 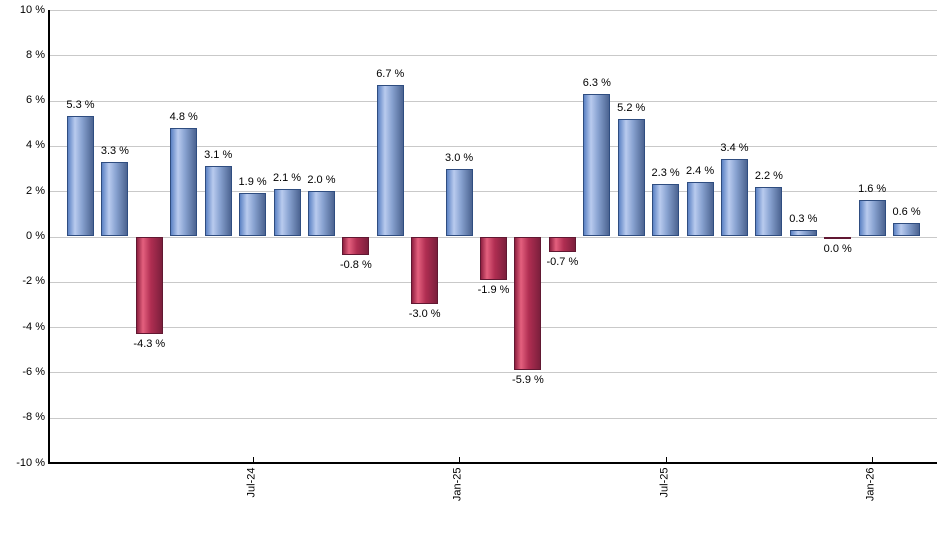 I want to click on bar-value-label: 2.1 %, so click(x=287, y=177).